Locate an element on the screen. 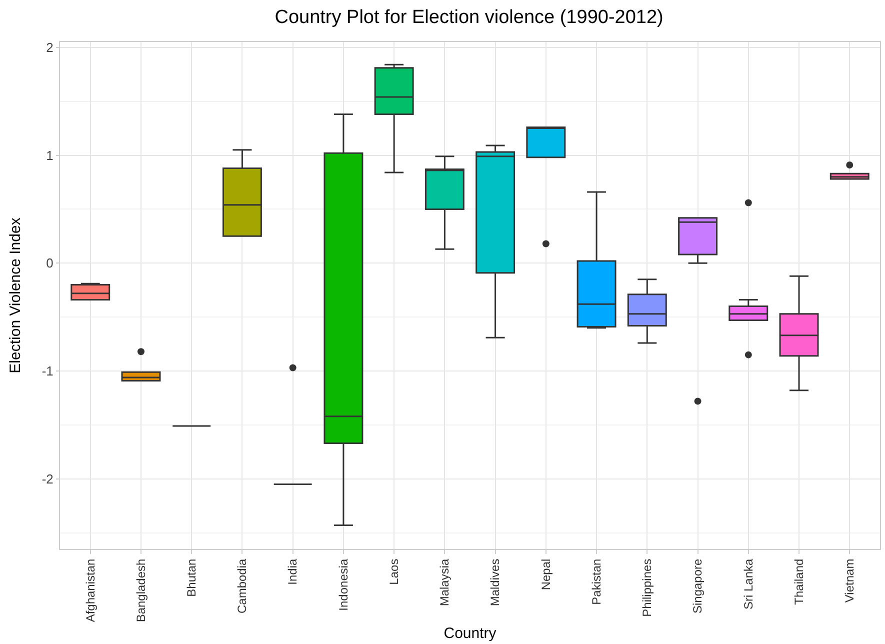 The height and width of the screenshot is (644, 885). y-tick-label: 2 is located at coordinates (50, 47).